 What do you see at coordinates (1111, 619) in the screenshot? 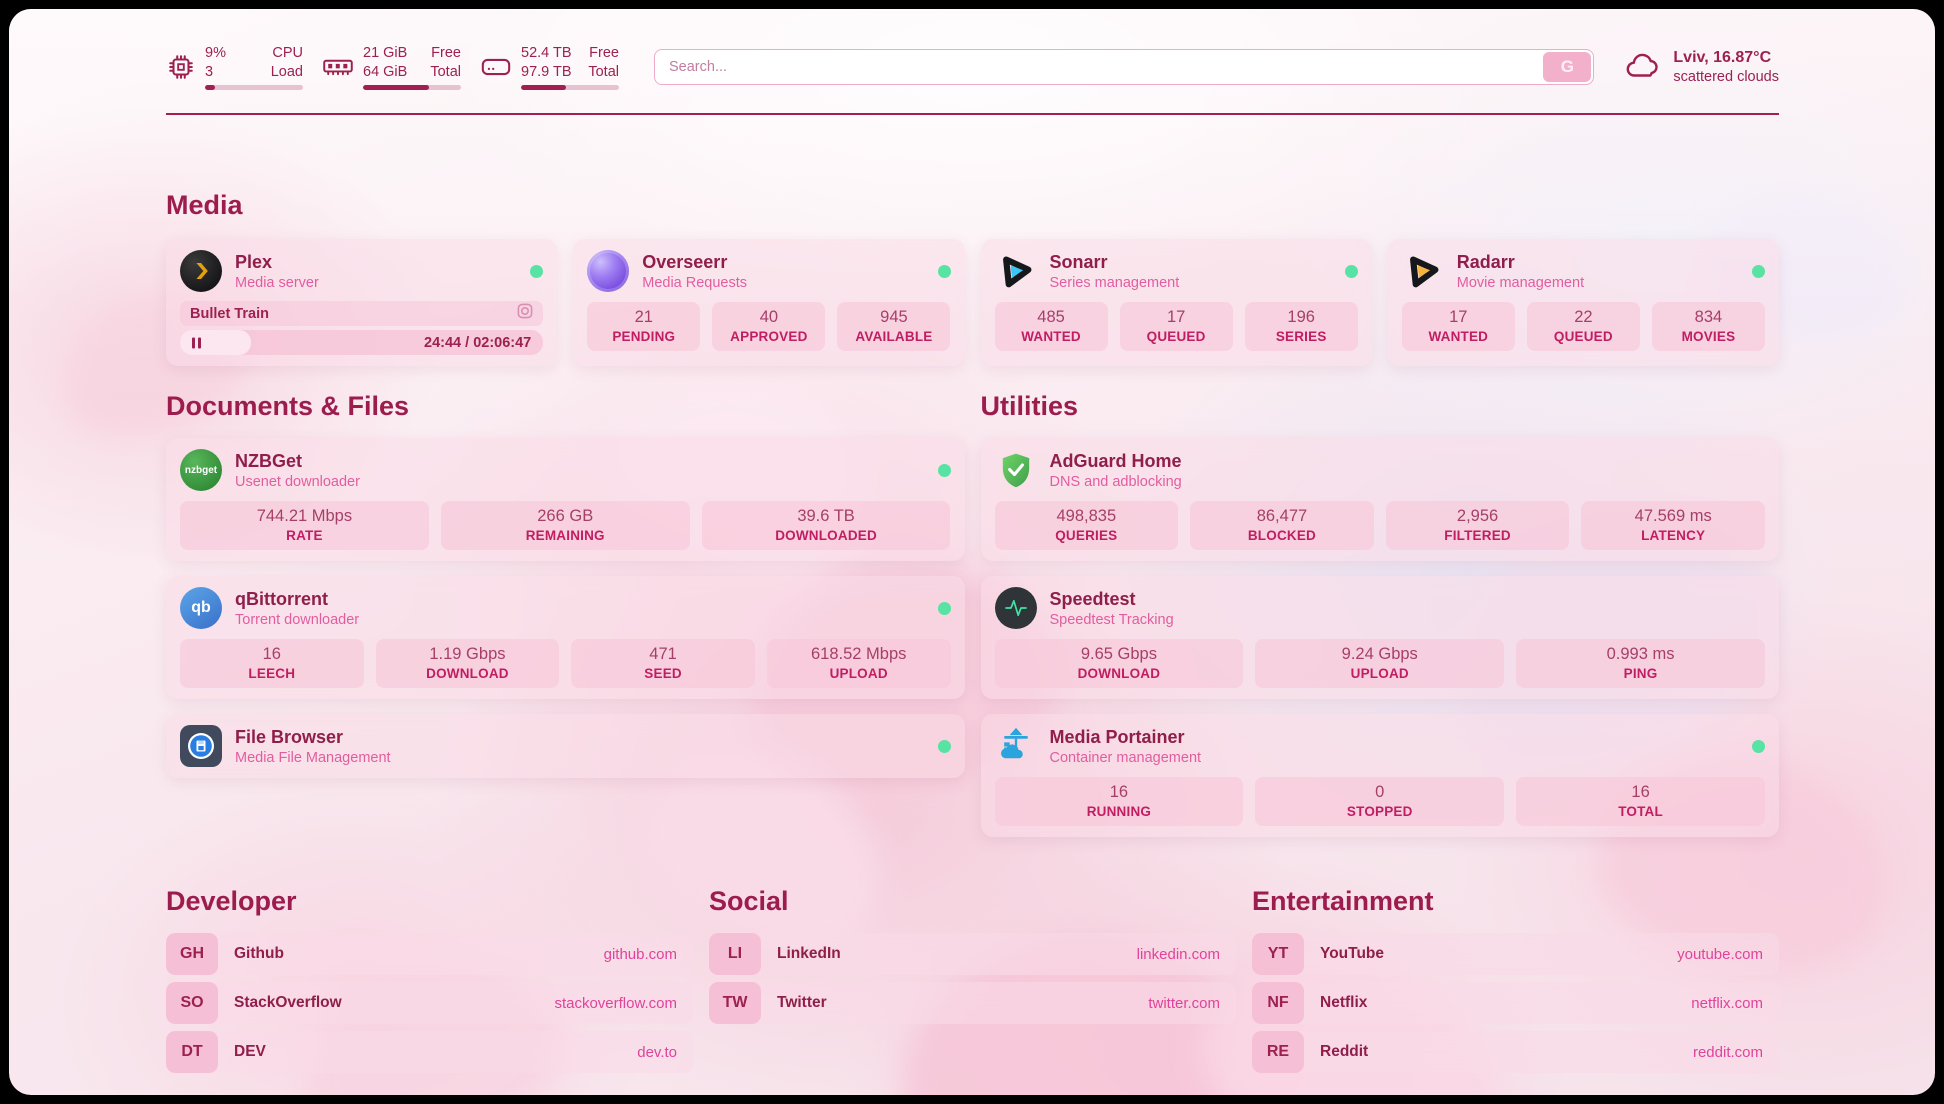
I see `app-subtitle: Speedtest Tracking` at bounding box center [1111, 619].